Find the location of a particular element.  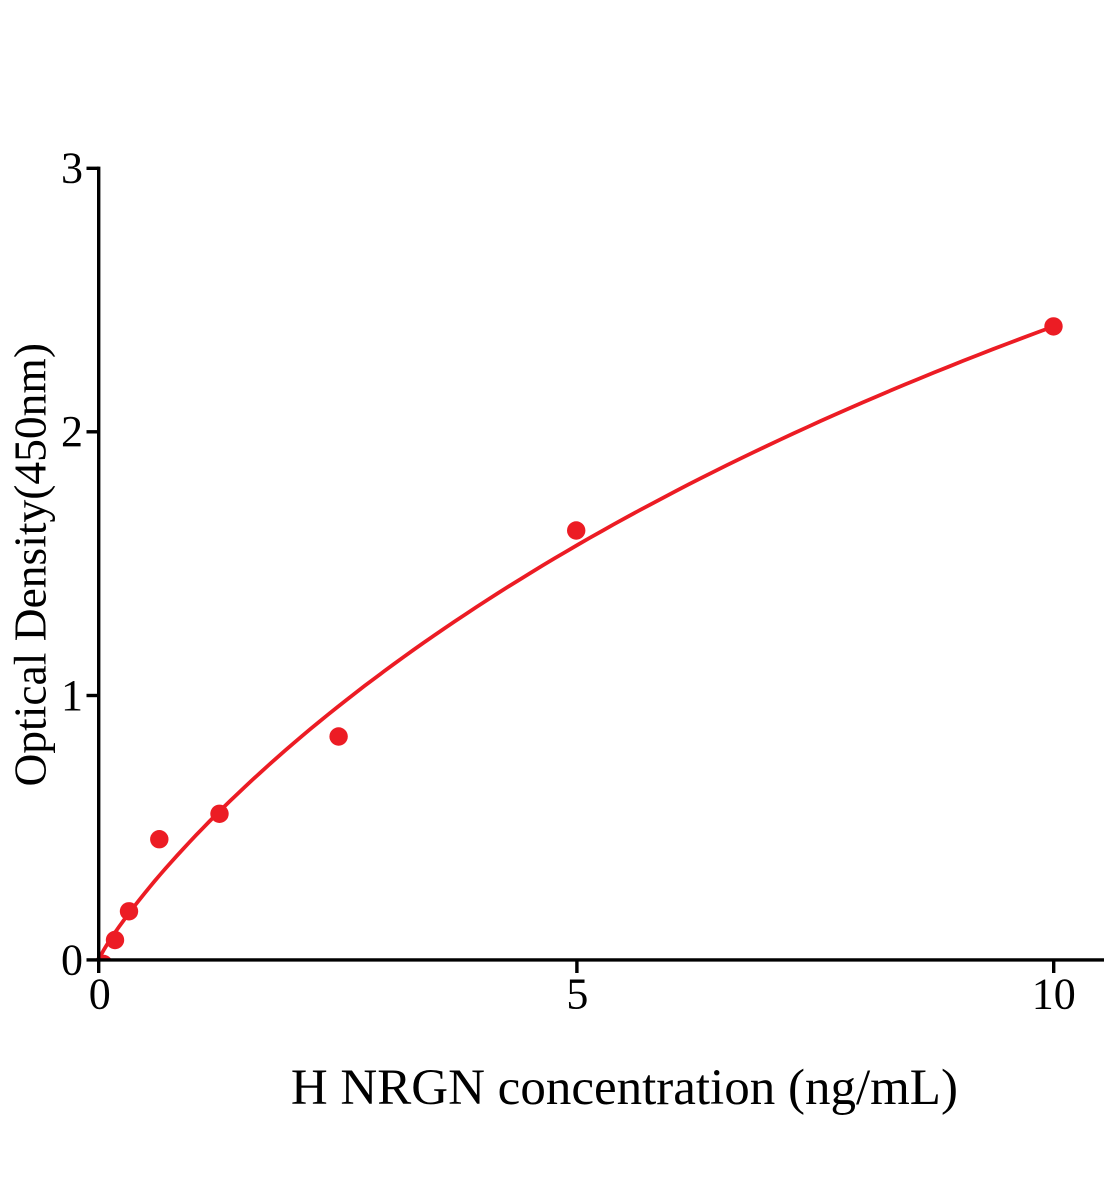

svg-text: H NRGN concentration (ng/mL) is located at coordinates (624, 1088).